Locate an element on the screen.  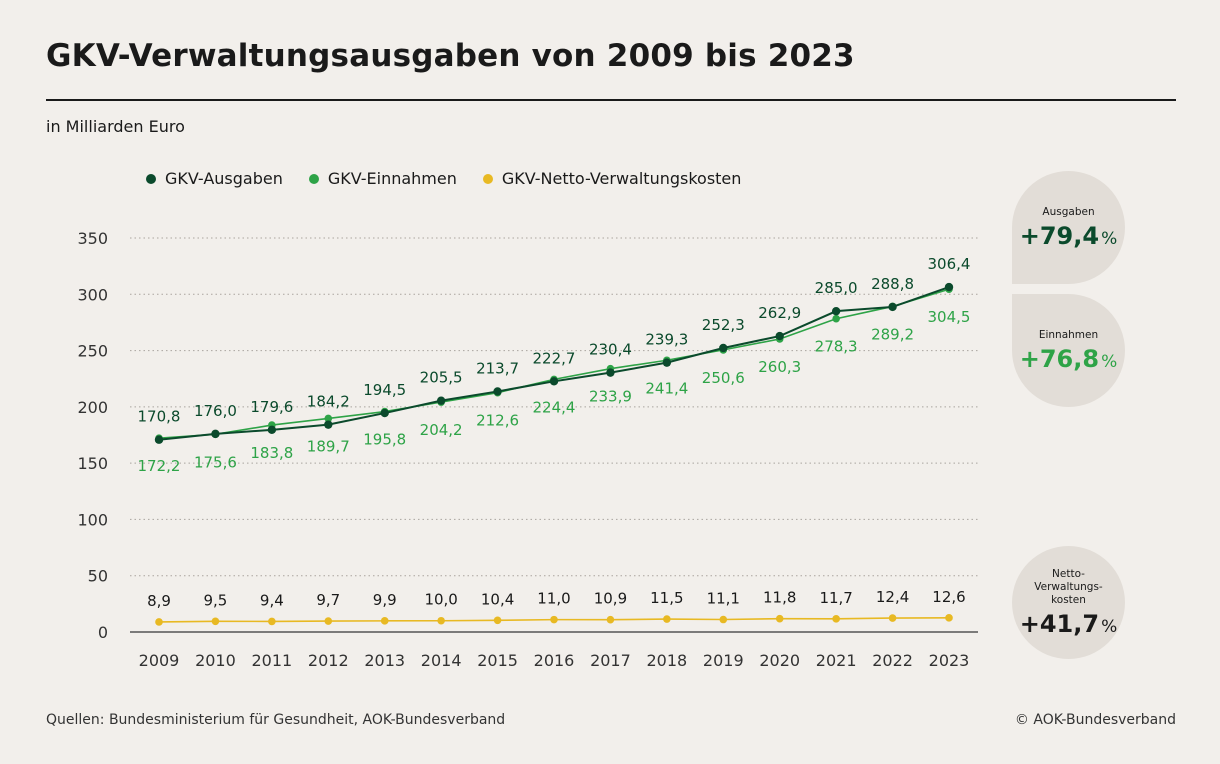
data-label-netto-2021: 11,7 is located at coordinates (835, 598).